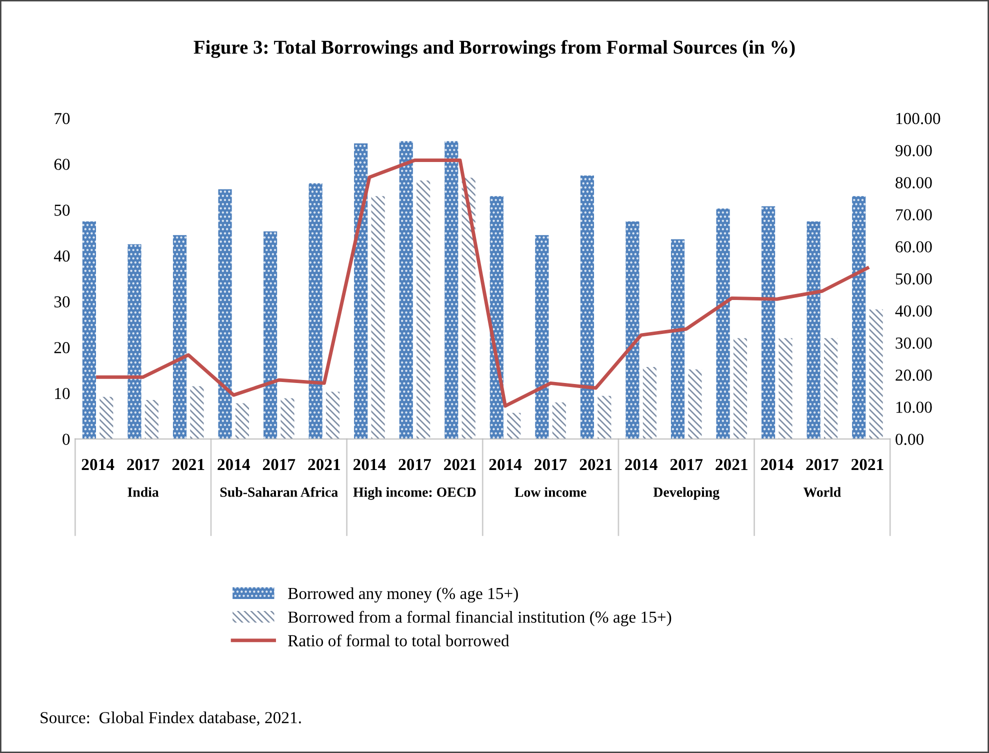  What do you see at coordinates (62, 210) in the screenshot?
I see `y-tick-label: 50` at bounding box center [62, 210].